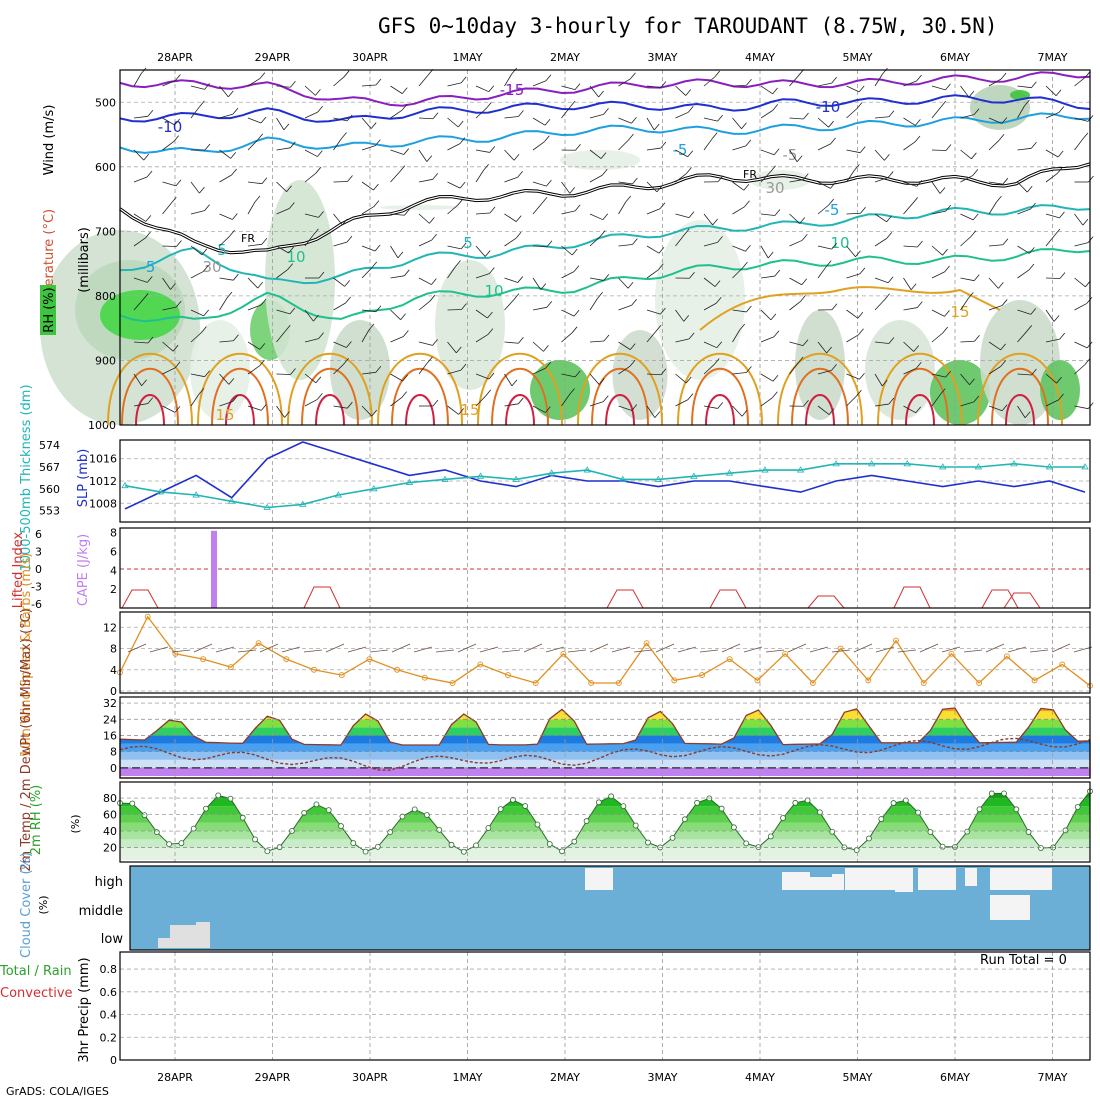  What do you see at coordinates (750, 174) in the screenshot?
I see `contour-label-6: FR` at bounding box center [750, 174].